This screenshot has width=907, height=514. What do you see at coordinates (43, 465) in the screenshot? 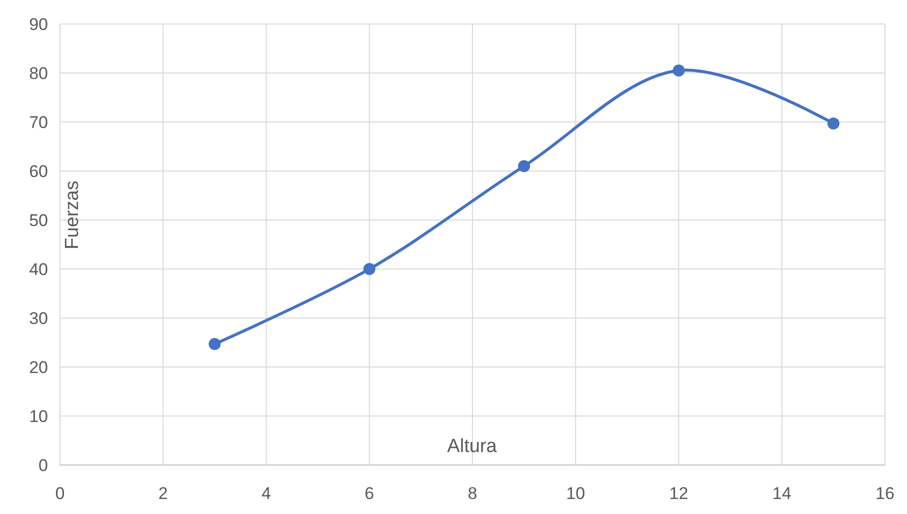
I see `y-tick-label: 0` at bounding box center [43, 465].